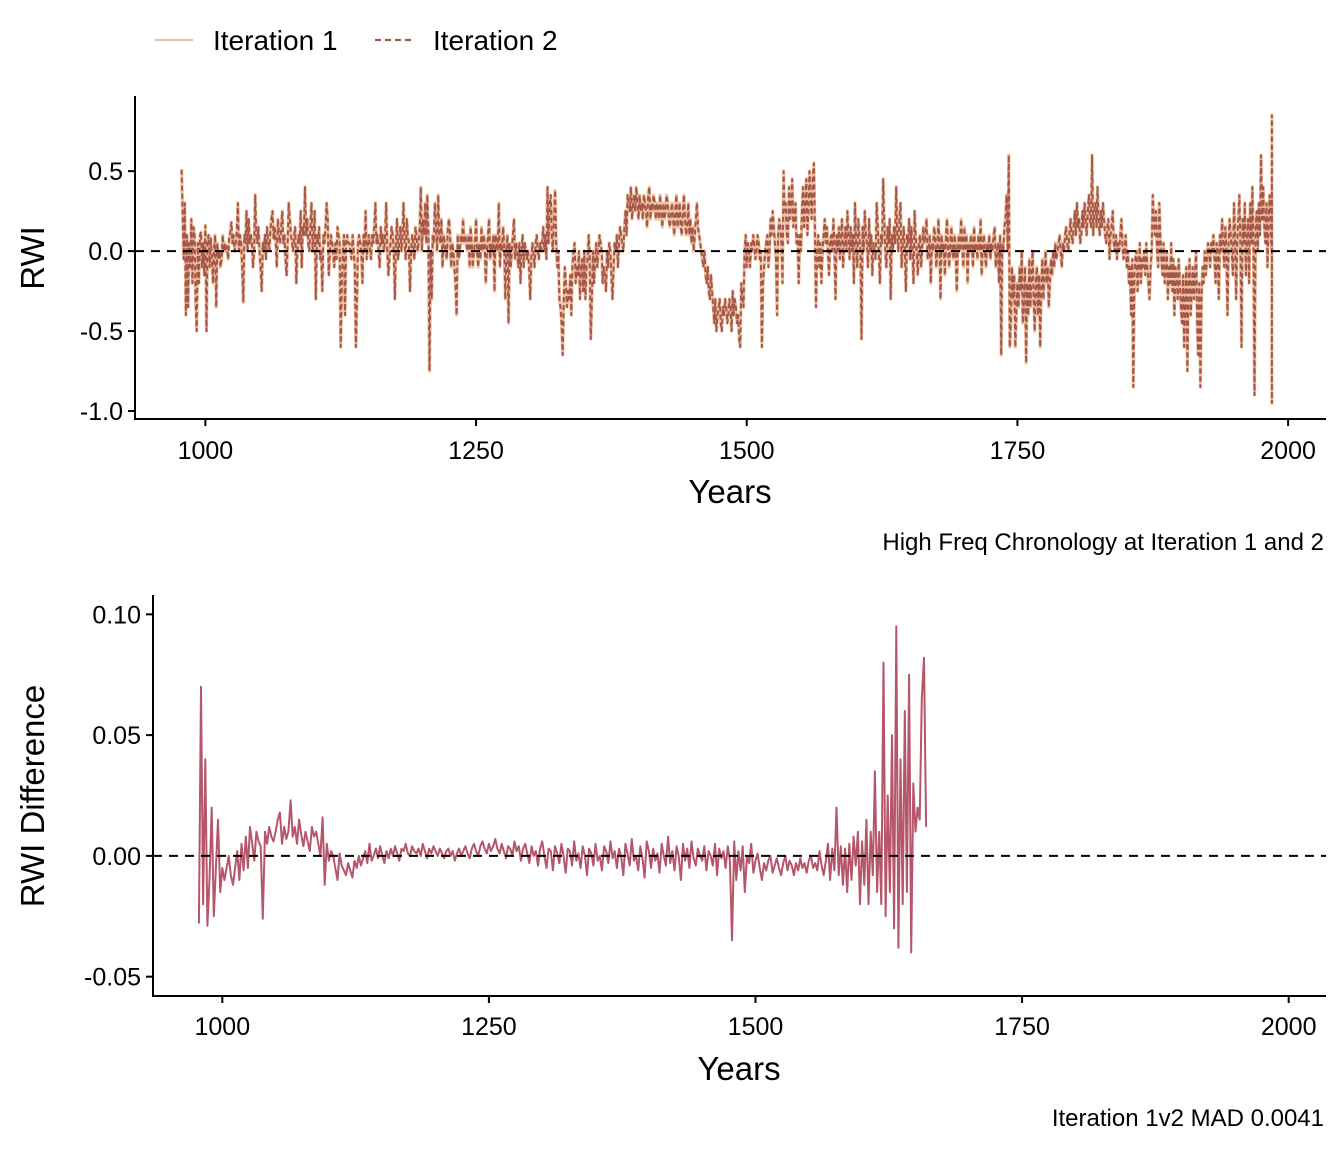 This screenshot has height=1152, width=1344. What do you see at coordinates (116, 736) in the screenshot?
I see `y-tick-label: 0.05` at bounding box center [116, 736].